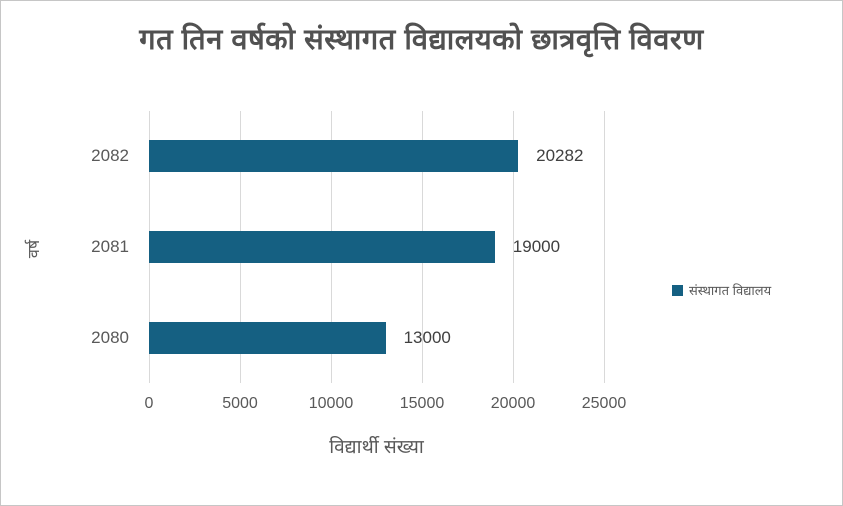  What do you see at coordinates (422, 403) in the screenshot?
I see `x-tick-label: 15000` at bounding box center [422, 403].